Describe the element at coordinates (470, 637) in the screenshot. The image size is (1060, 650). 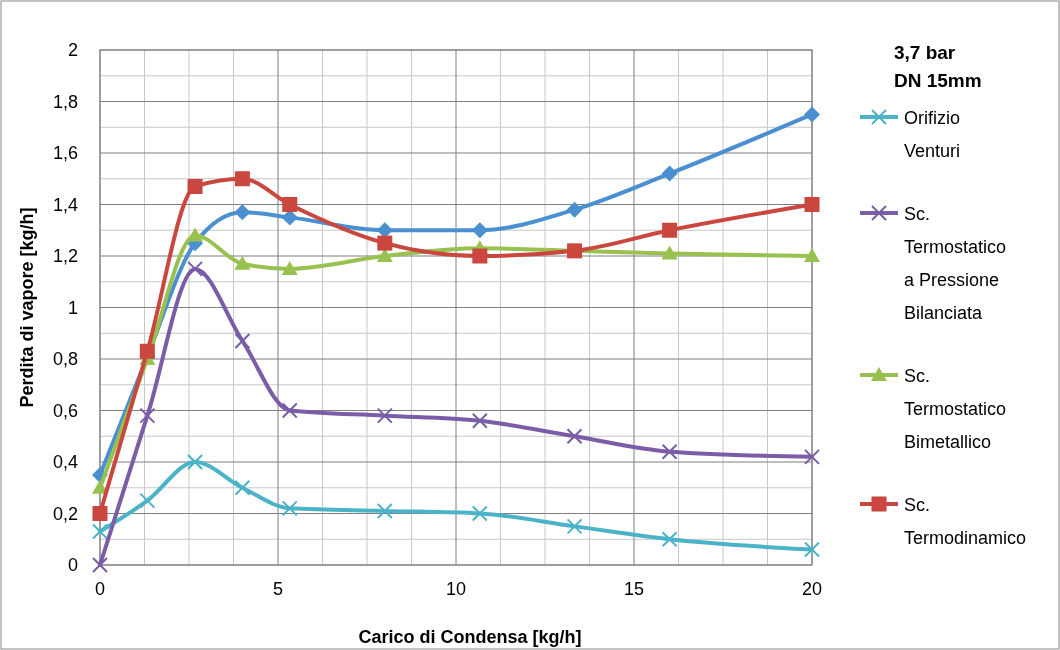
I see `x-axis-title: Carico di Condensa [kg/h]` at that location.